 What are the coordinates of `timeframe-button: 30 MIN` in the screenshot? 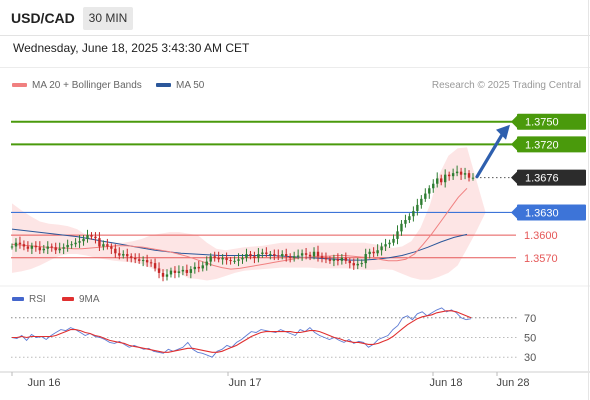 It's located at (108, 18).